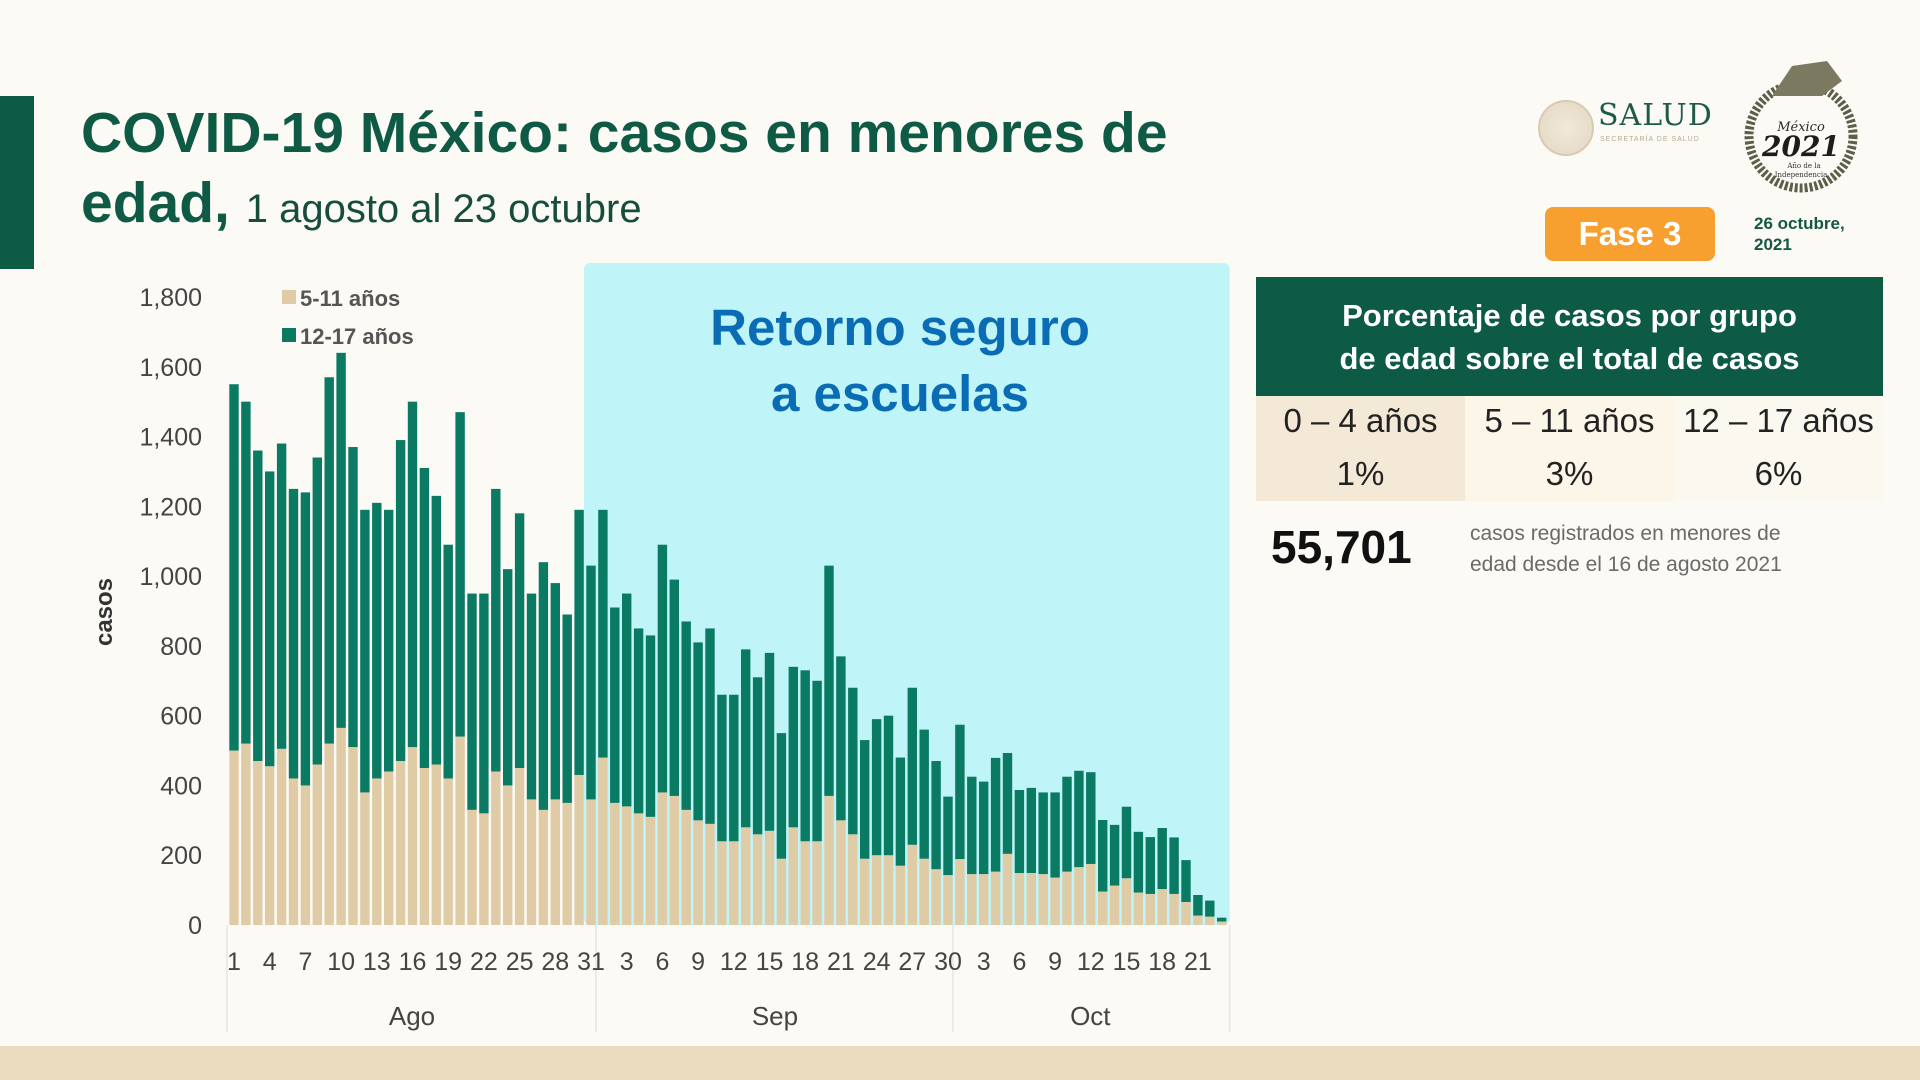 The image size is (1920, 1080). I want to click on table-header-row: 0 – 4 años 5 – 11 años 12 – 17 años, so click(1569, 421).